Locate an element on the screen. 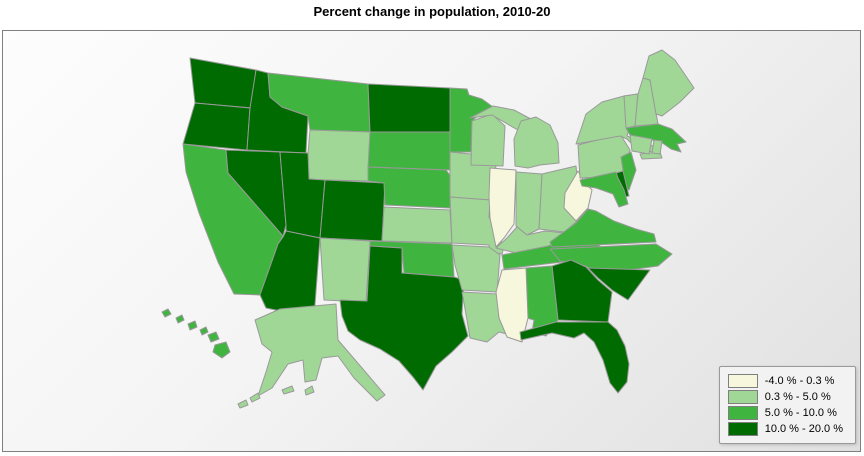 The height and width of the screenshot is (456, 864). state-GA is located at coordinates (582, 291).